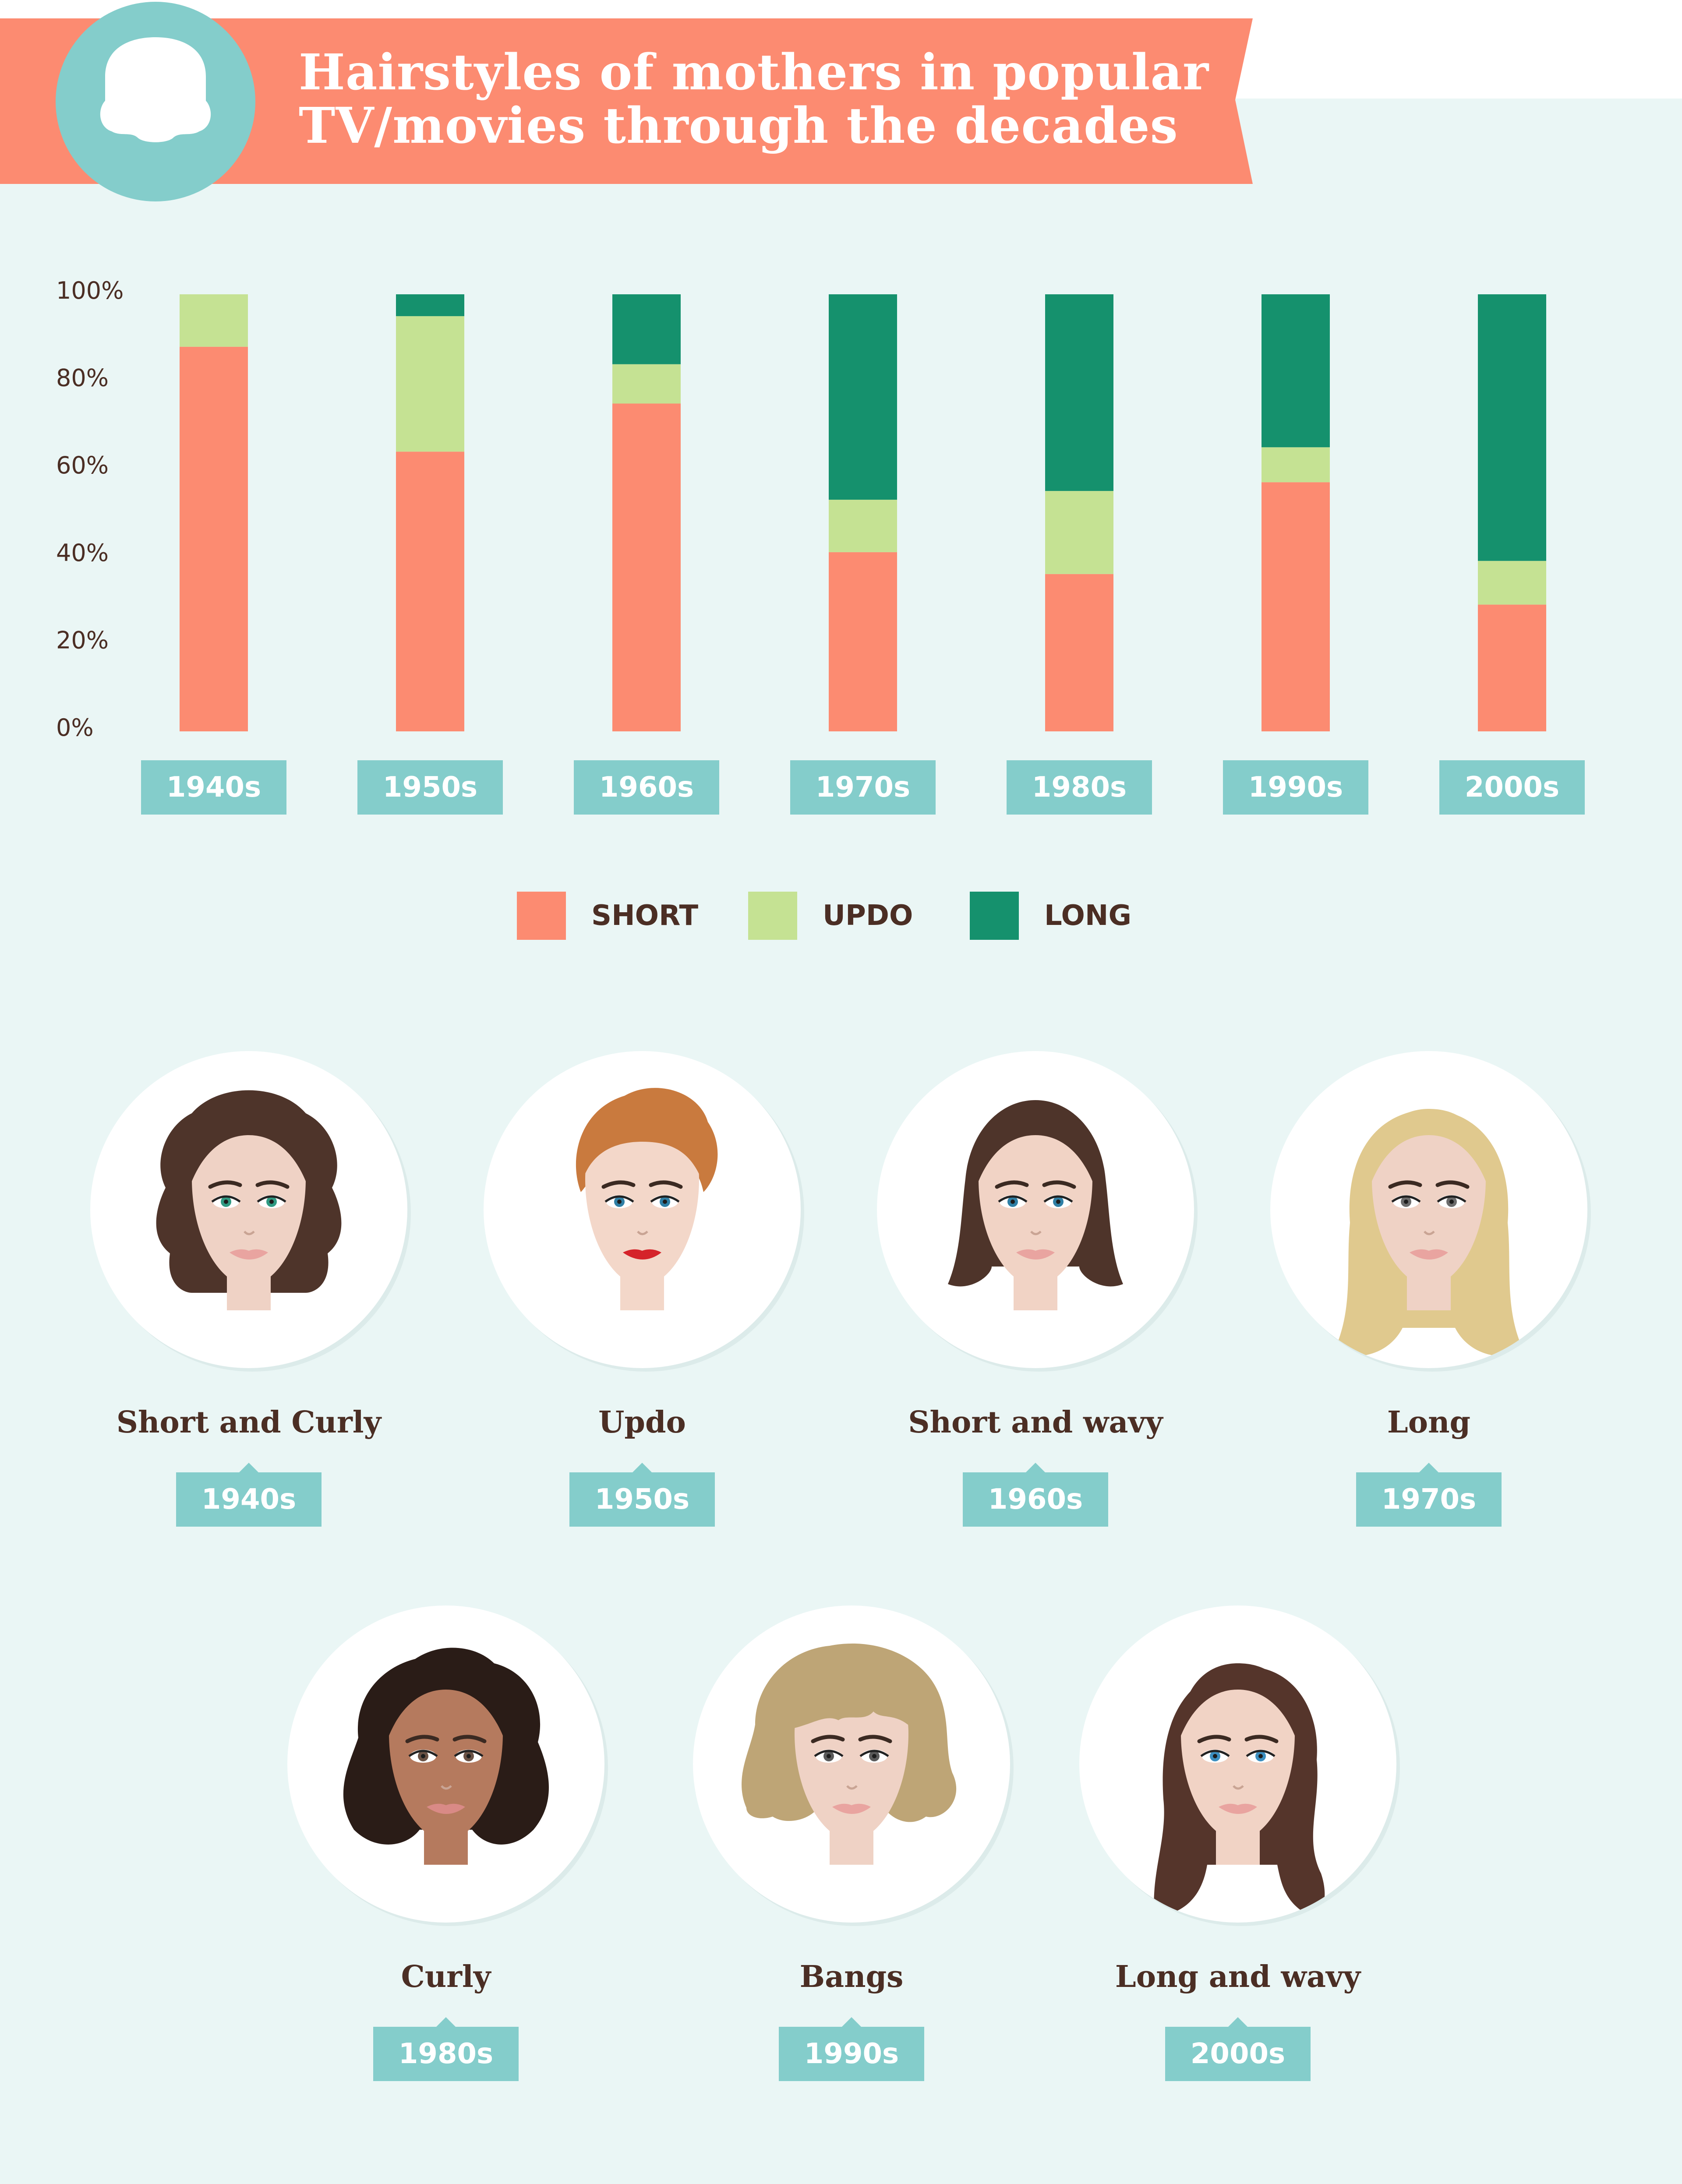 This screenshot has width=1682, height=2184. Describe the element at coordinates (1512, 427) in the screenshot. I see `bar-long-2000s` at that location.